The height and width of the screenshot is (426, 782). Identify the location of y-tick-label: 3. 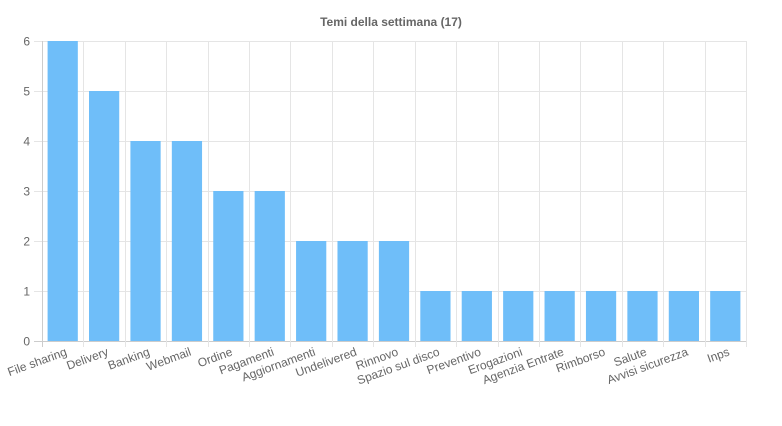
(26, 192).